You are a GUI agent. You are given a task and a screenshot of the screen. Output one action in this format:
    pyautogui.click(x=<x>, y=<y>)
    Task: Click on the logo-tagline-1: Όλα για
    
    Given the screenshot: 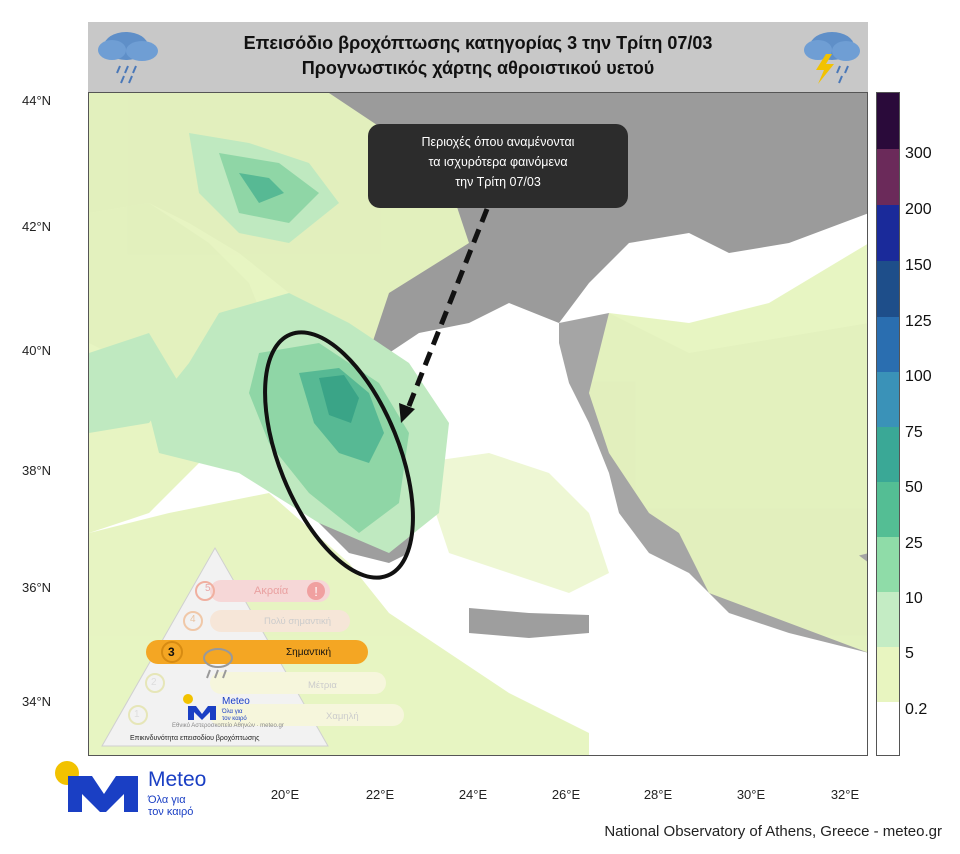 What is the action you would take?
    pyautogui.click(x=167, y=800)
    